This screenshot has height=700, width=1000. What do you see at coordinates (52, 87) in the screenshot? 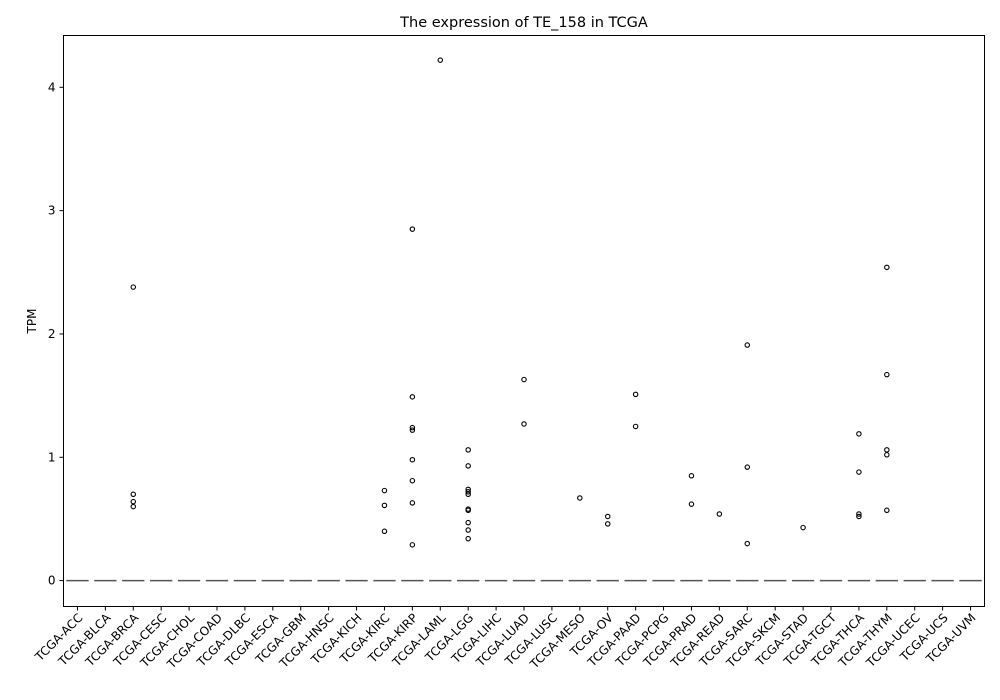
I see `y-tick-label: 4` at bounding box center [52, 87].